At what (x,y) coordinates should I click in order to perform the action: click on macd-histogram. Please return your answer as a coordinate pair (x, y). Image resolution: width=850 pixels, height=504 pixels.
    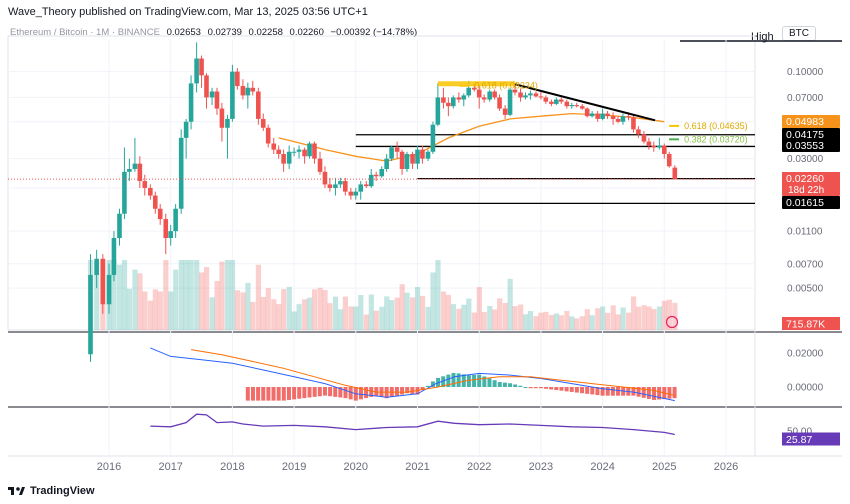
    Looking at the image, I should click on (461, 386).